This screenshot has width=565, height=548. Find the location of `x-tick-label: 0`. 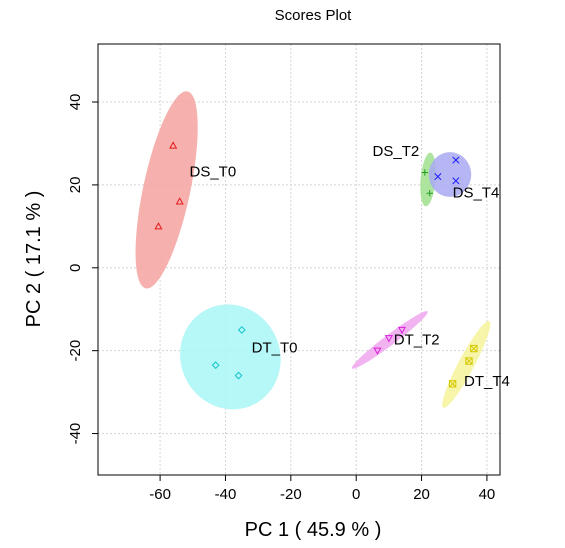

x-tick-label: 0 is located at coordinates (356, 494).